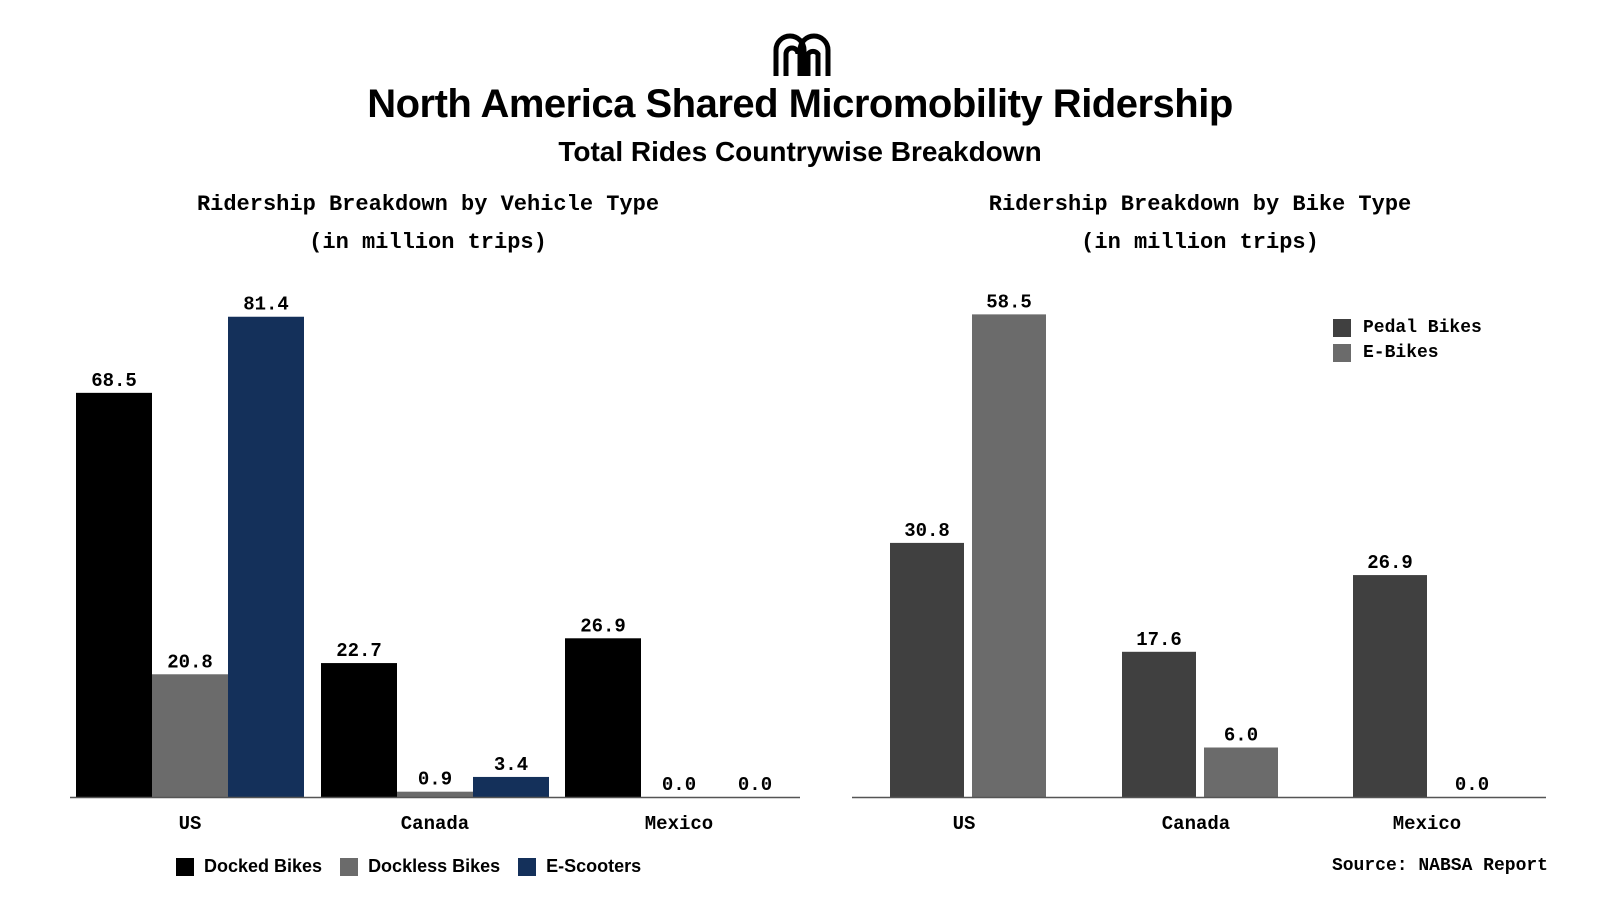 This screenshot has width=1600, height=900. I want to click on data-label-us-dockless-bikes: 20.8, so click(190, 662).